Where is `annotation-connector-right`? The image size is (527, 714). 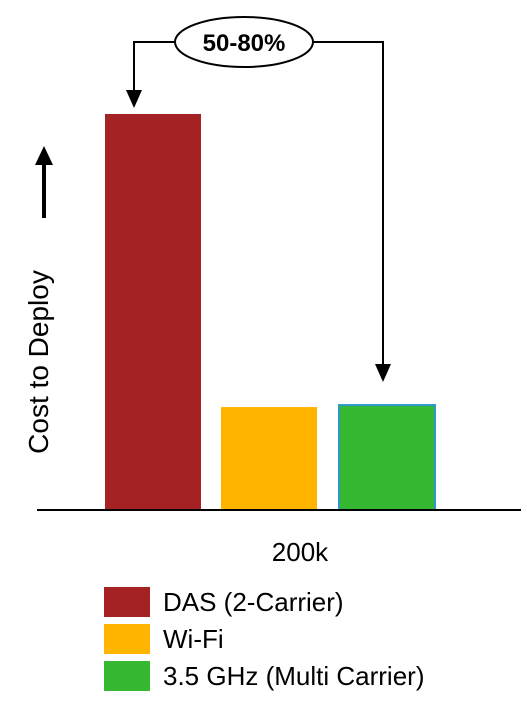
annotation-connector-right is located at coordinates (348, 202).